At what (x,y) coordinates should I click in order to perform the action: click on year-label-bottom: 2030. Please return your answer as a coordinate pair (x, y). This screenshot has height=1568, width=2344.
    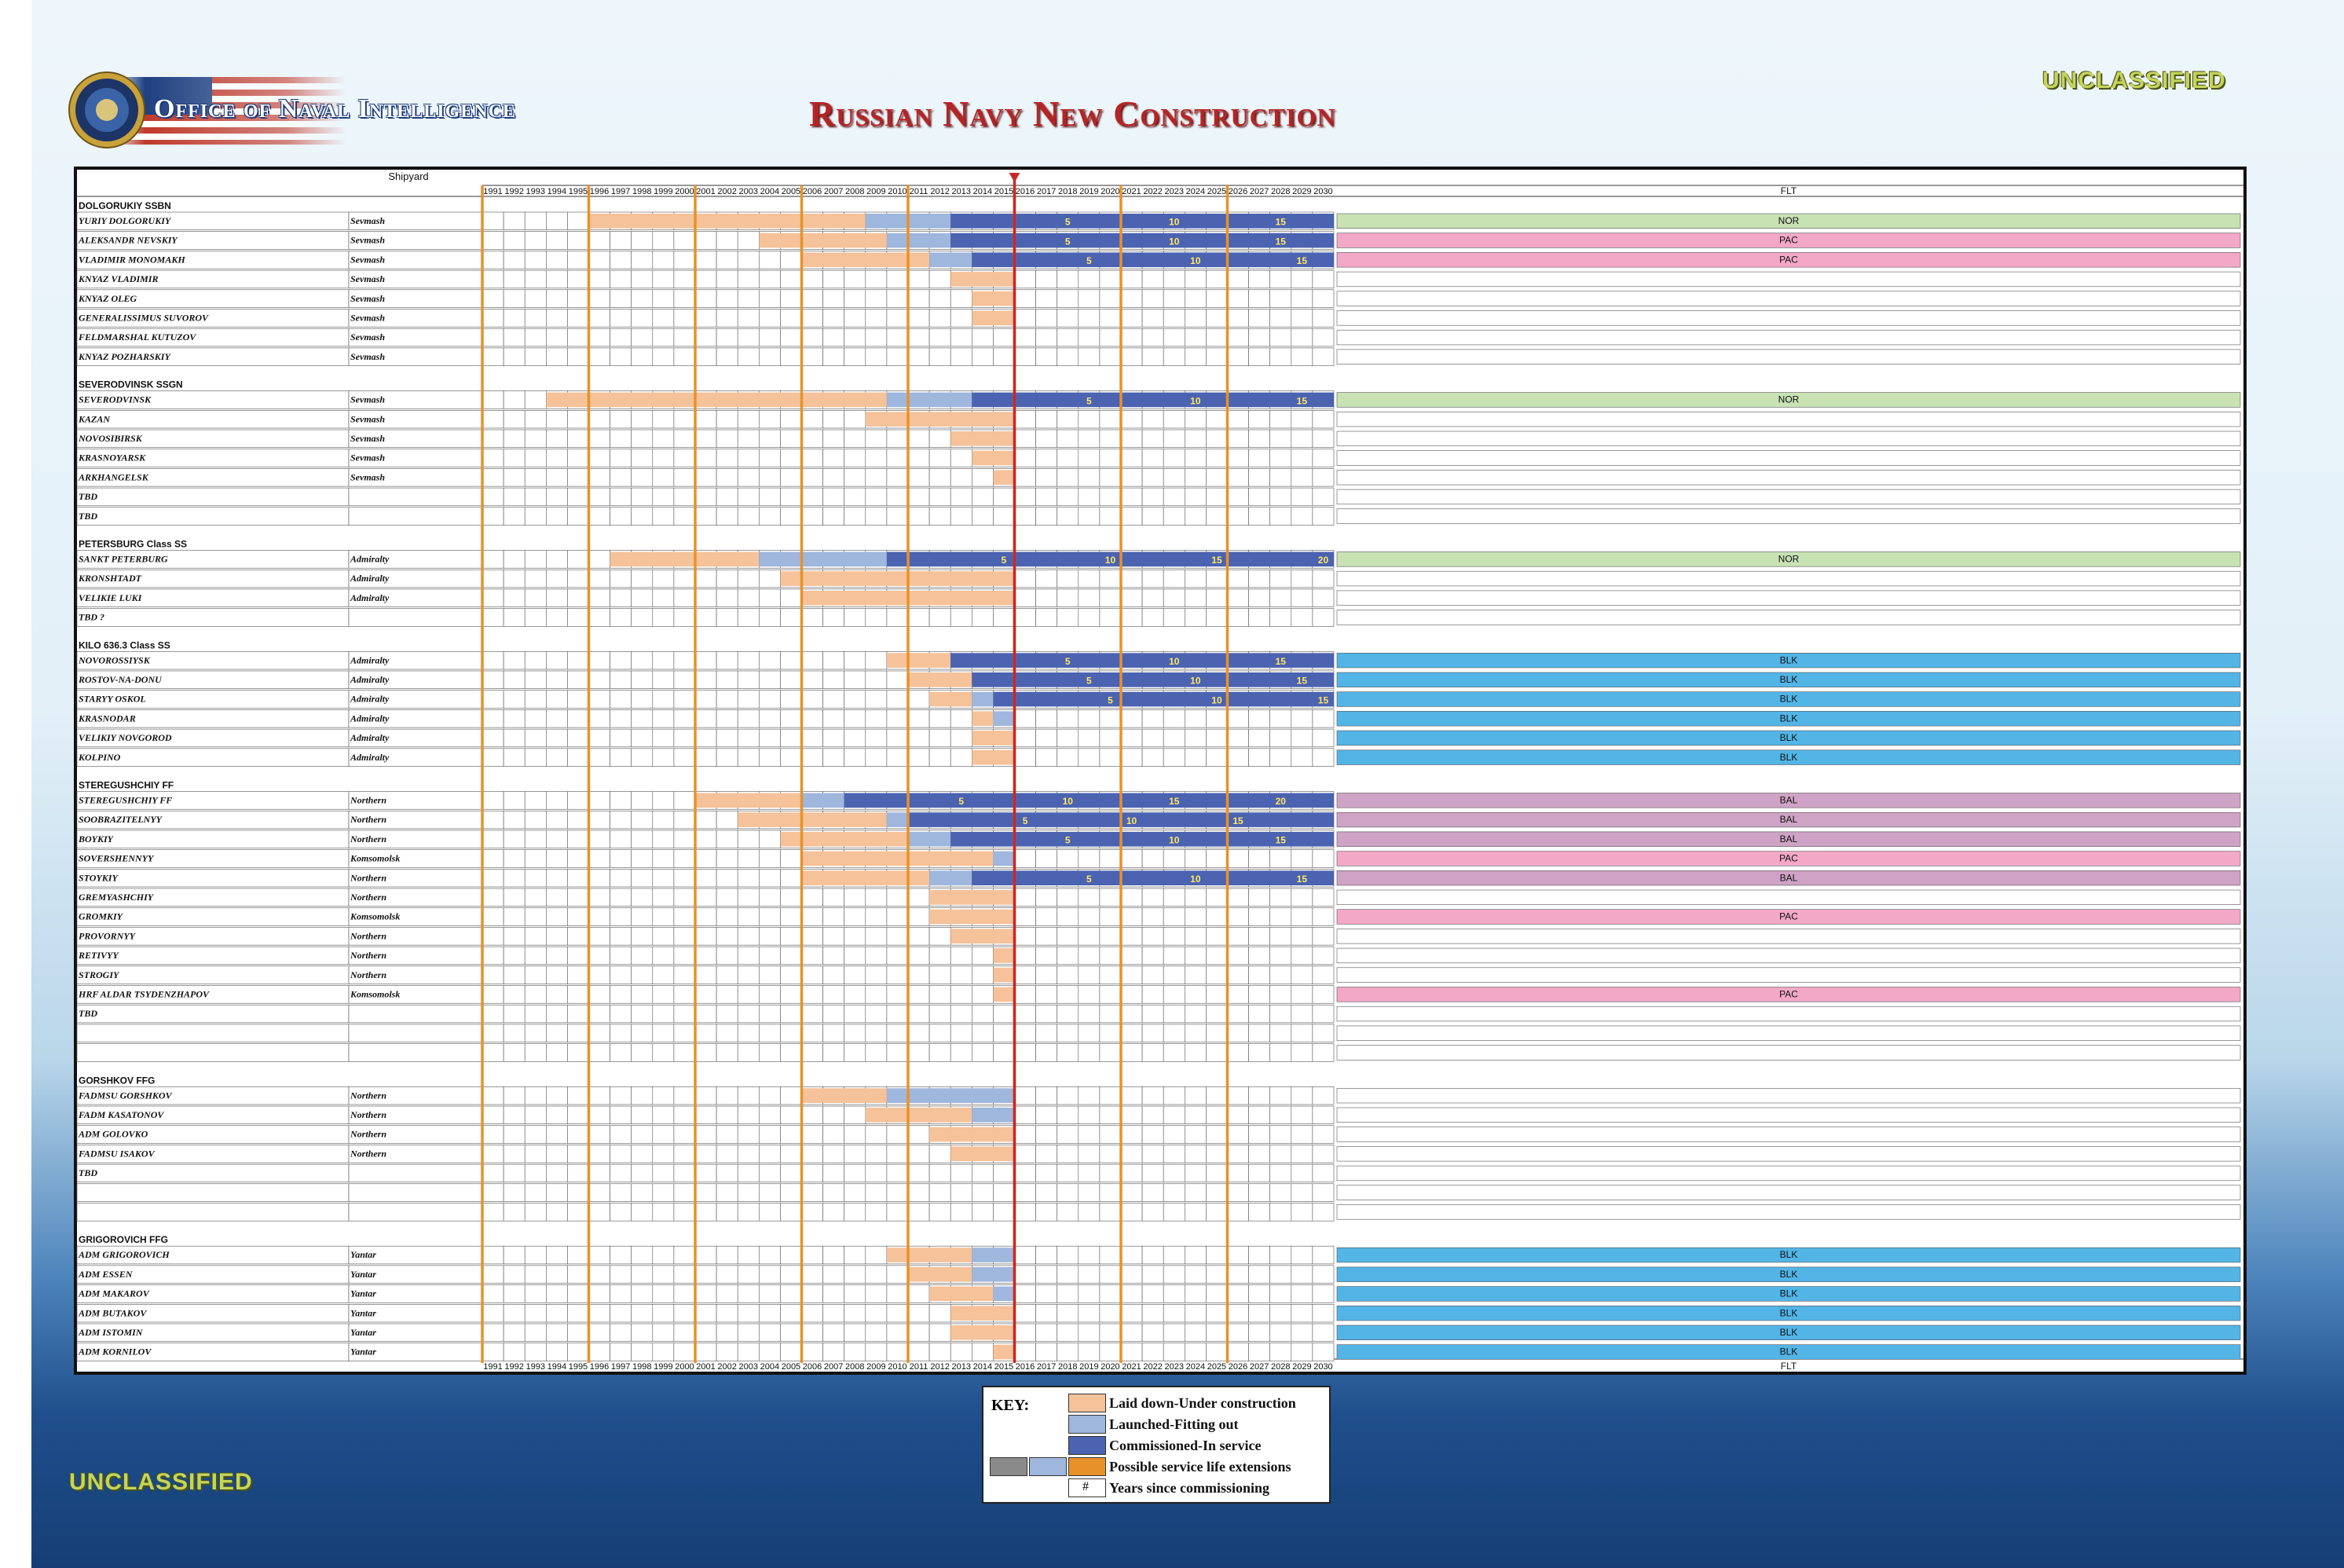
    Looking at the image, I should click on (1322, 1367).